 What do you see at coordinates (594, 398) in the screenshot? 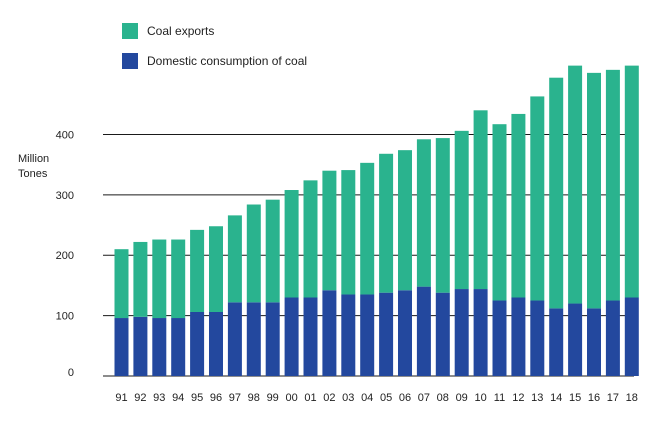
I see `x-tick-label-16: 16` at bounding box center [594, 398].